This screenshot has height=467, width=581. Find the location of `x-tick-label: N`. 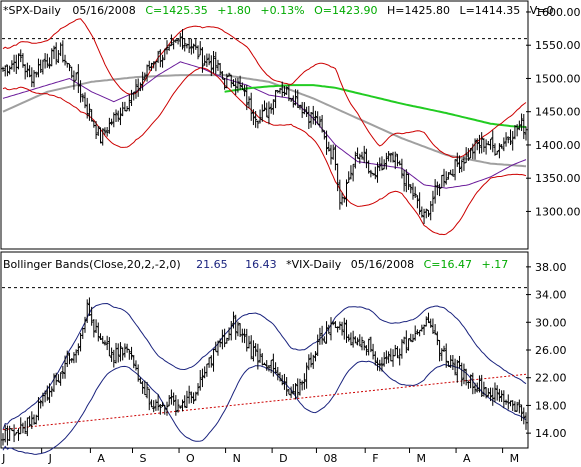

x-tick-label: N is located at coordinates (237, 458).